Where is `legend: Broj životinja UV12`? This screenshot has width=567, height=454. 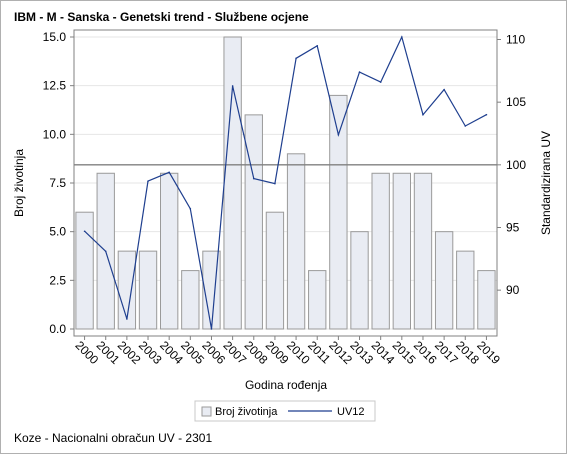 legend: Broj životinja UV12 is located at coordinates (285, 411).